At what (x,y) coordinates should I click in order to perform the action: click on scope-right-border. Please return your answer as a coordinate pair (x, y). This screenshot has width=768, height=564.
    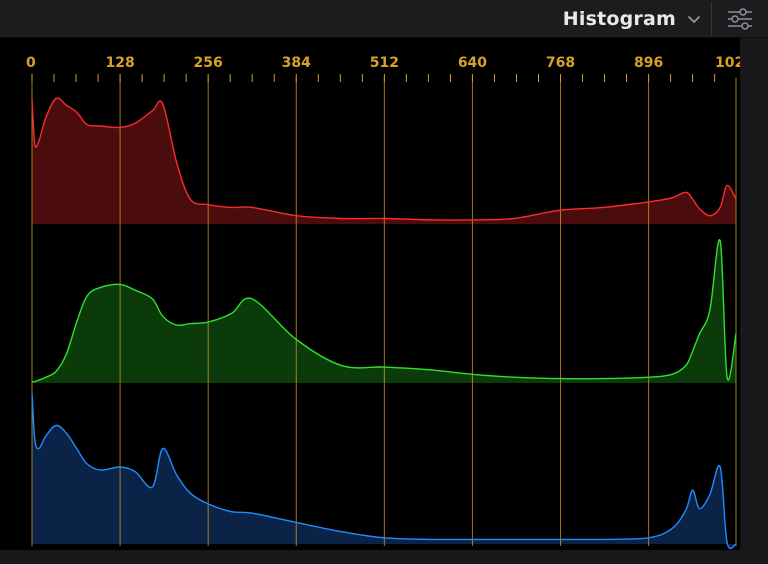
    Looking at the image, I should click on (754, 301).